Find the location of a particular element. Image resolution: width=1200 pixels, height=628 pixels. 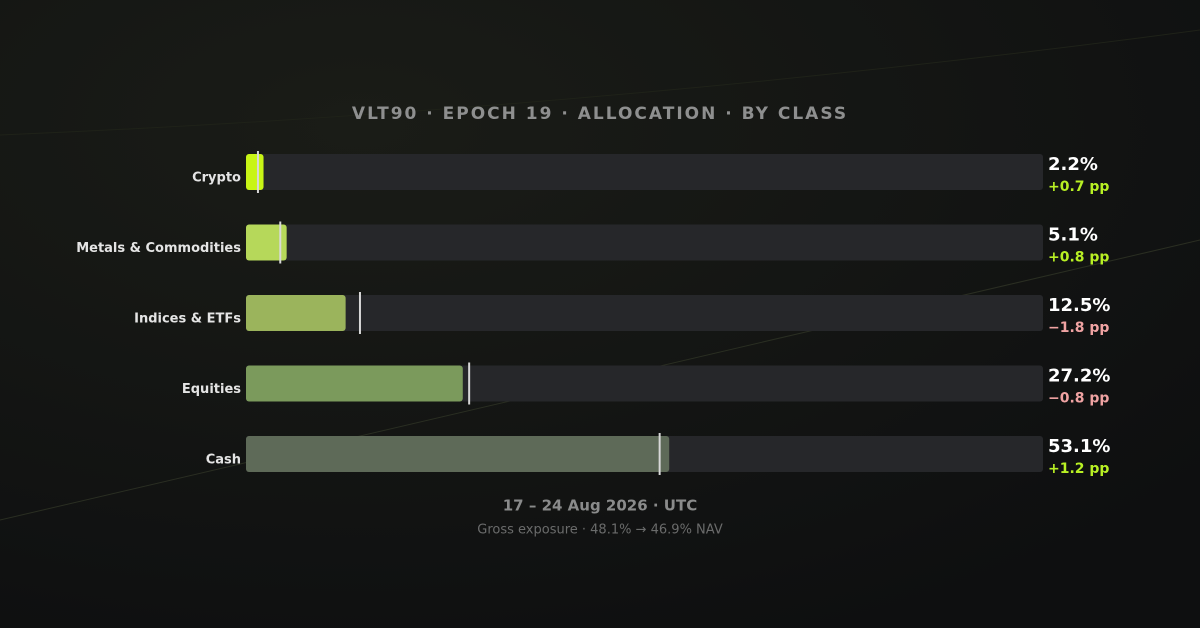

category-label: Indices & ETFs is located at coordinates (187, 319).